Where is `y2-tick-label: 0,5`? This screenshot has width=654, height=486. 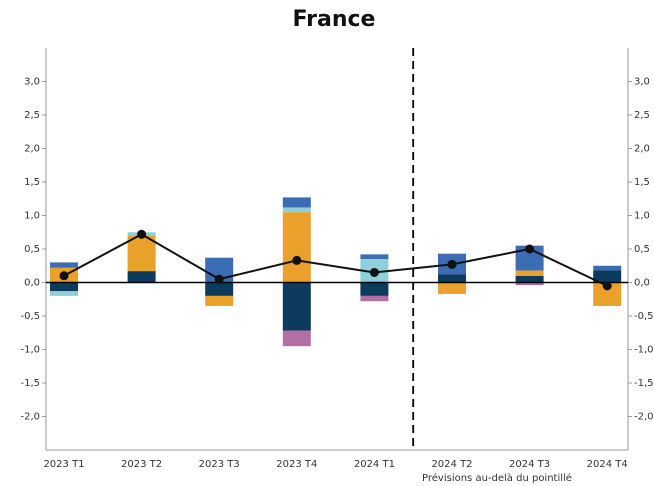 y2-tick-label: 0,5 is located at coordinates (642, 249).